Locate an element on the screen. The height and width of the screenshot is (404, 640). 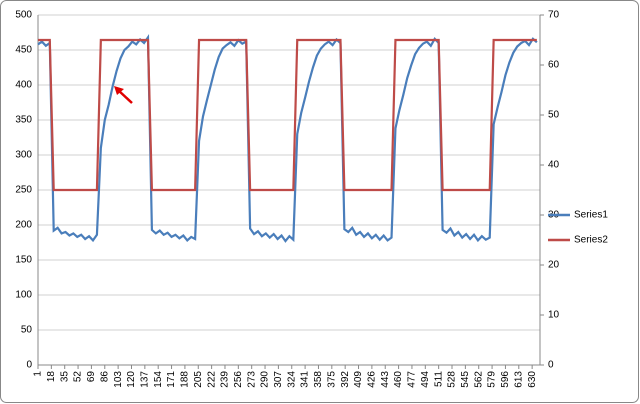
x-tick-label: 69 is located at coordinates (91, 377).